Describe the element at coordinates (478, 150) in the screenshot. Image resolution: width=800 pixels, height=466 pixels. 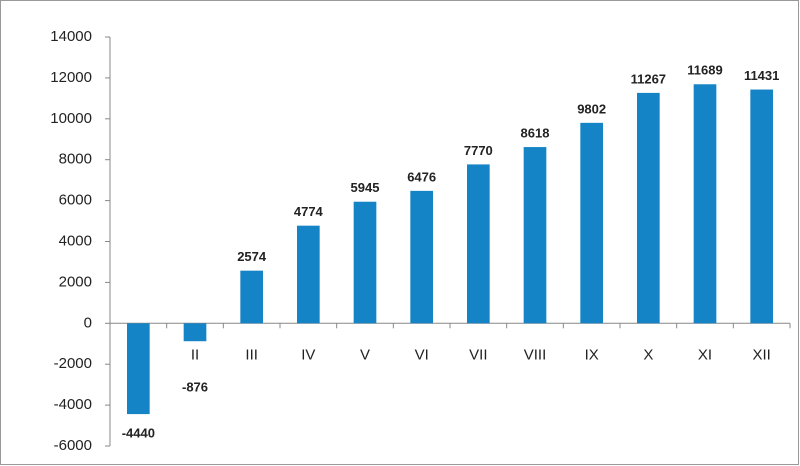
I see `data-label: 7770` at that location.